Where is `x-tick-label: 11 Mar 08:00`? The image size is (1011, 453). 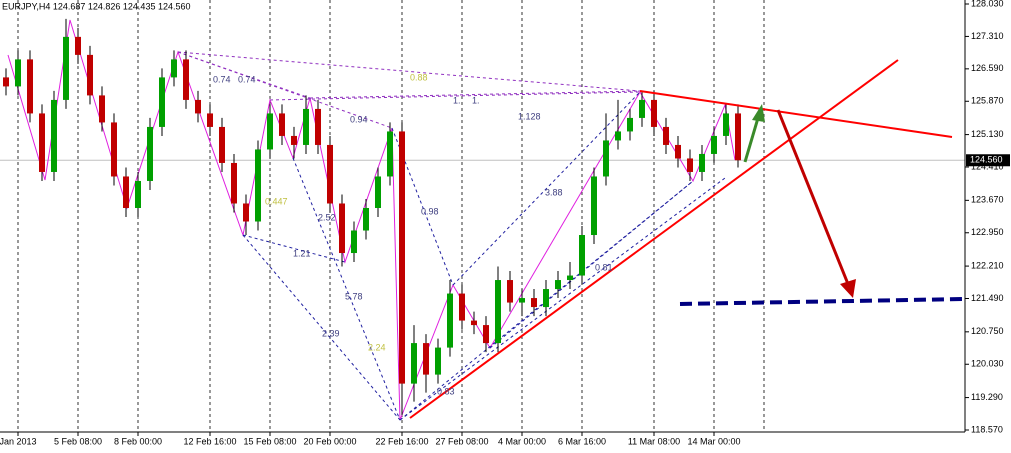
x-tick-label: 11 Mar 08:00 is located at coordinates (654, 441).